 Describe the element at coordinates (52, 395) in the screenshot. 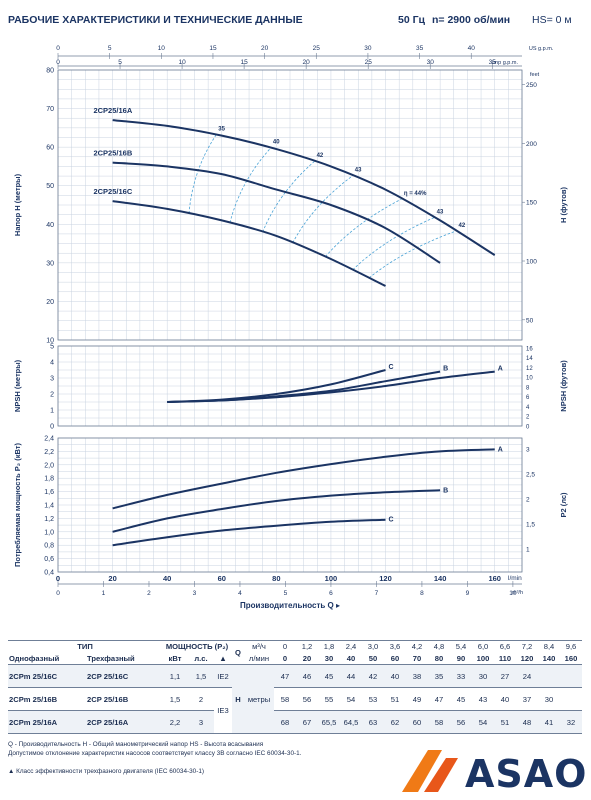

I see `npsh-y-tick-label: 2` at that location.